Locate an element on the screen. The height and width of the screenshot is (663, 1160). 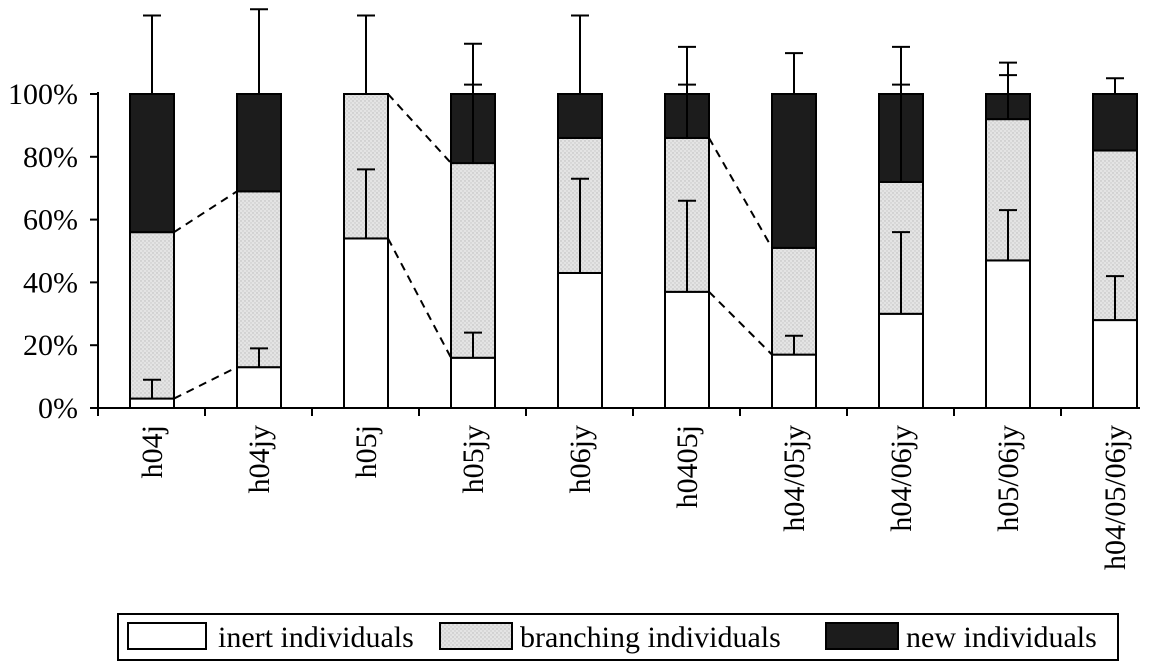
legend-label-1: branching individuals is located at coordinates (650, 637).